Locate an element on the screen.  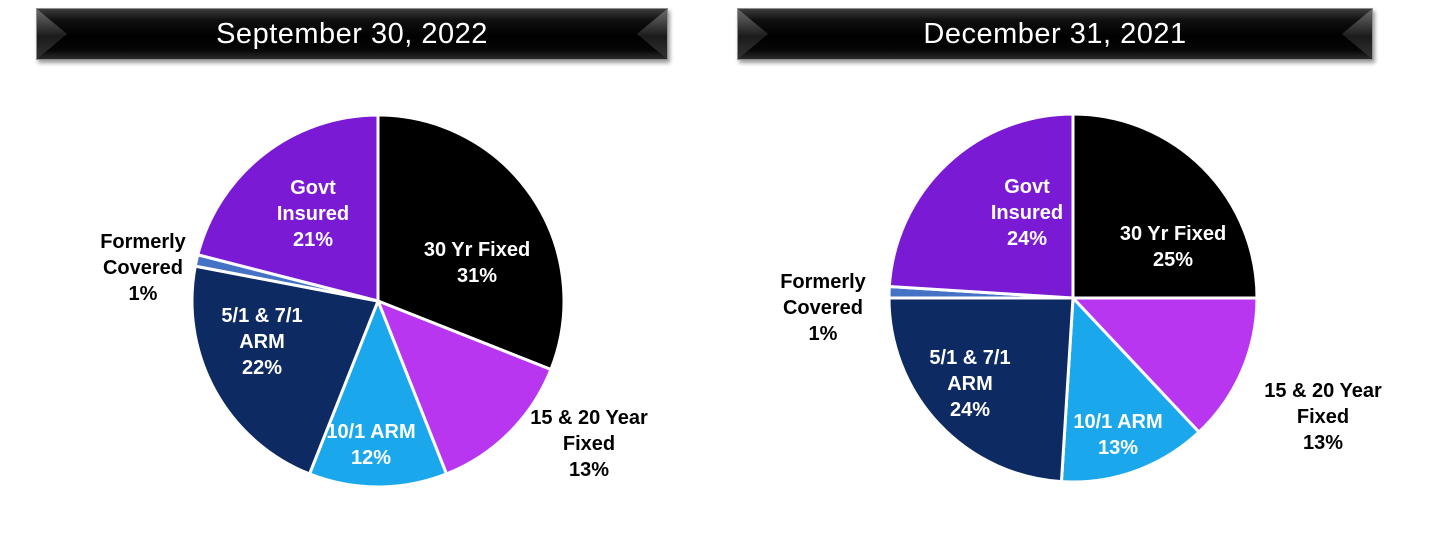
chart-title-sep-2022: September 30, 2022 is located at coordinates (352, 33).